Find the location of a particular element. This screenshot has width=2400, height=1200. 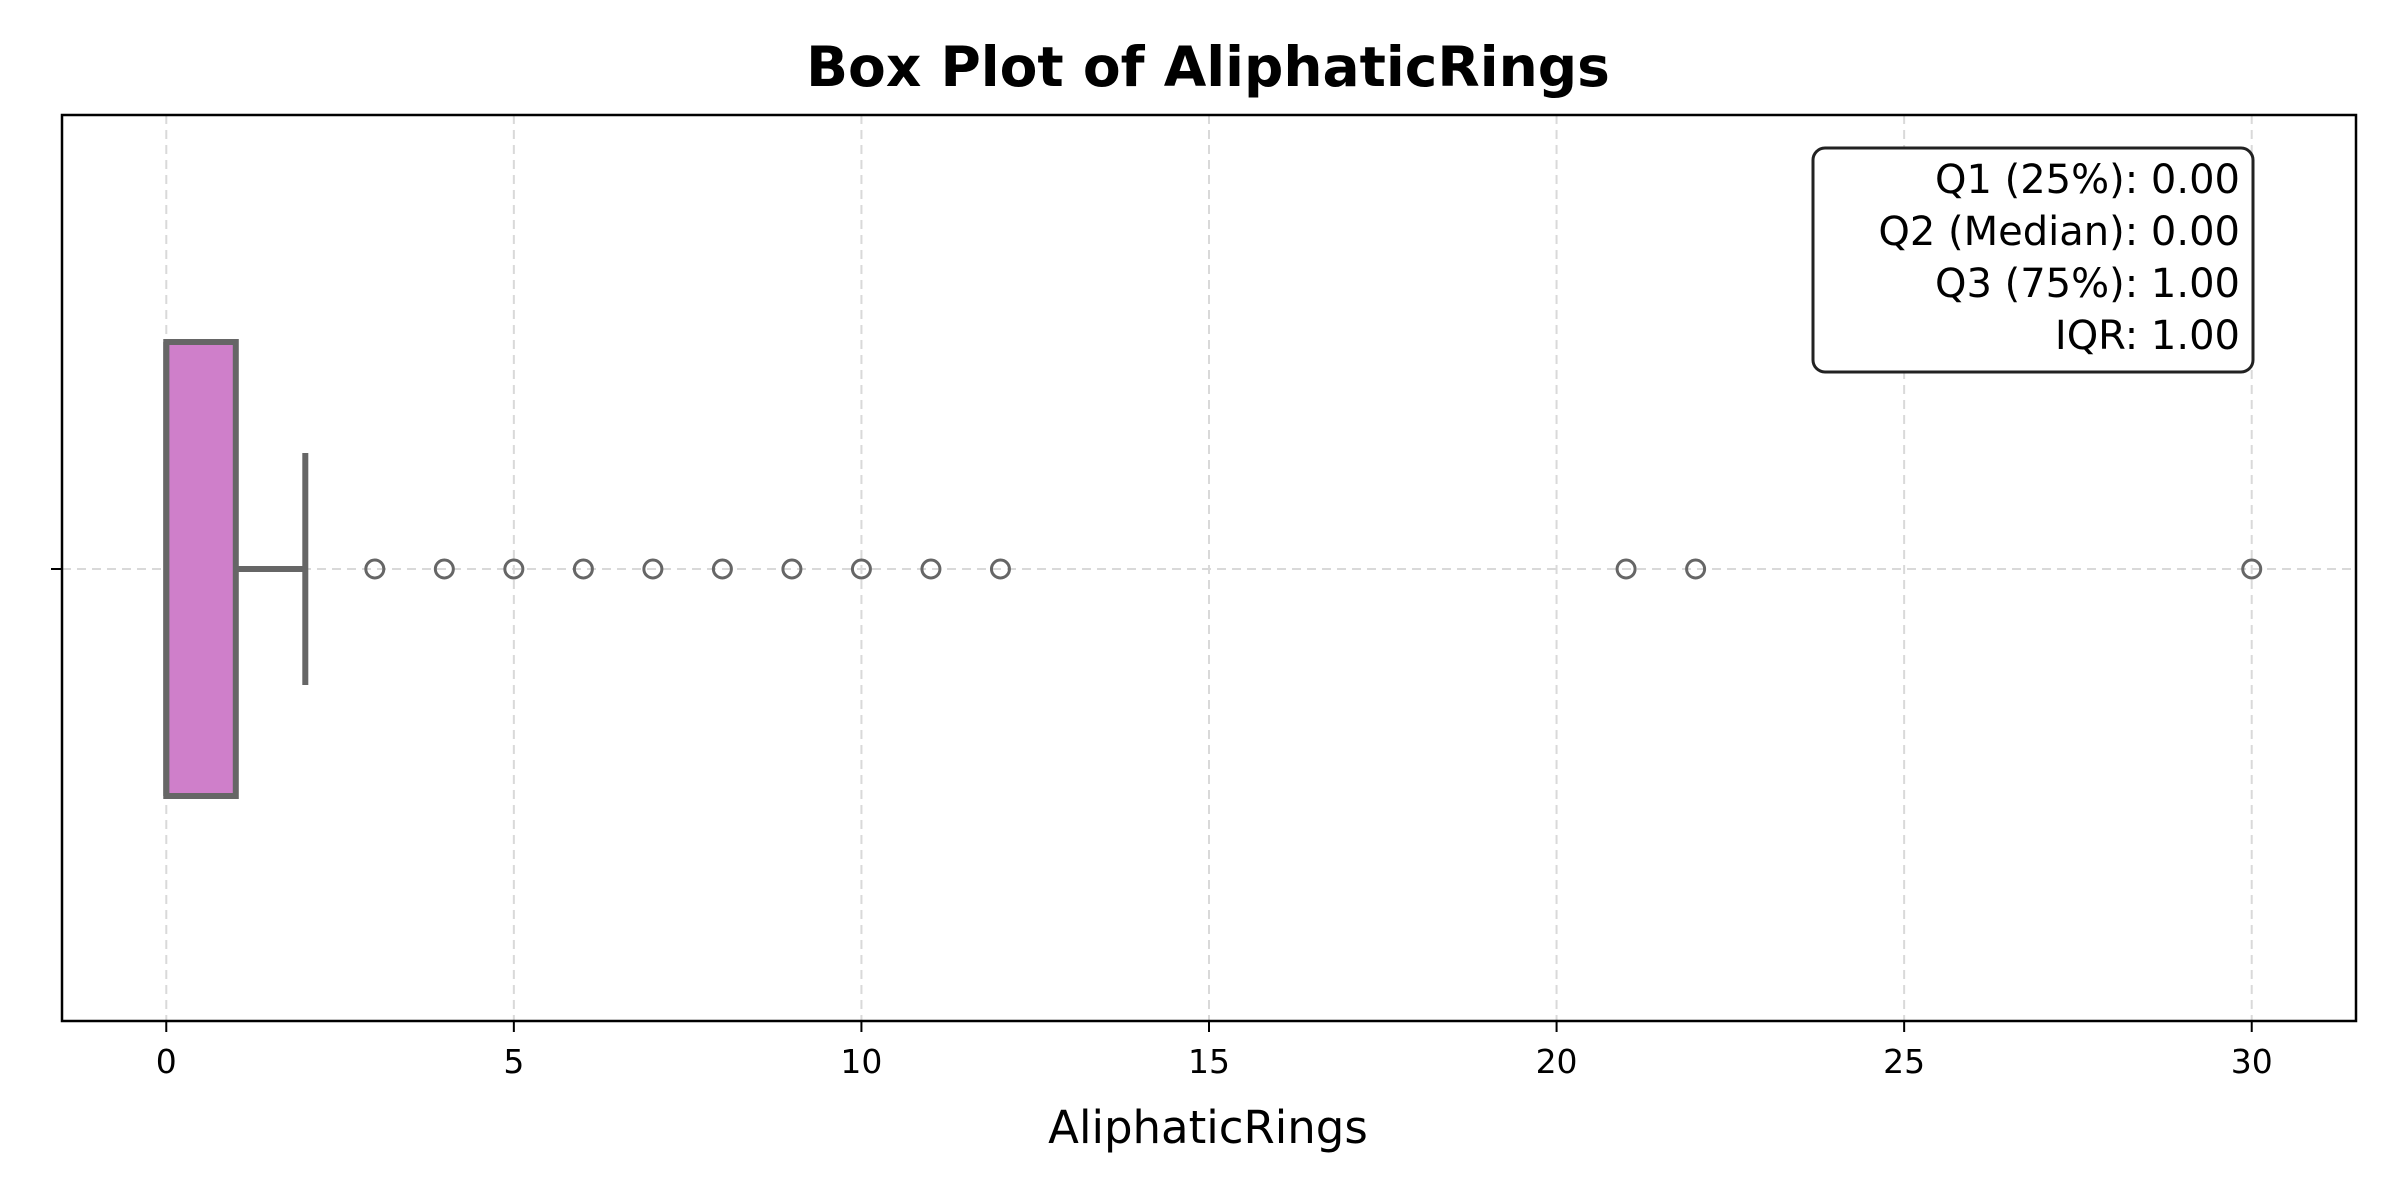

x-tick-label: 10 is located at coordinates (861, 1061).